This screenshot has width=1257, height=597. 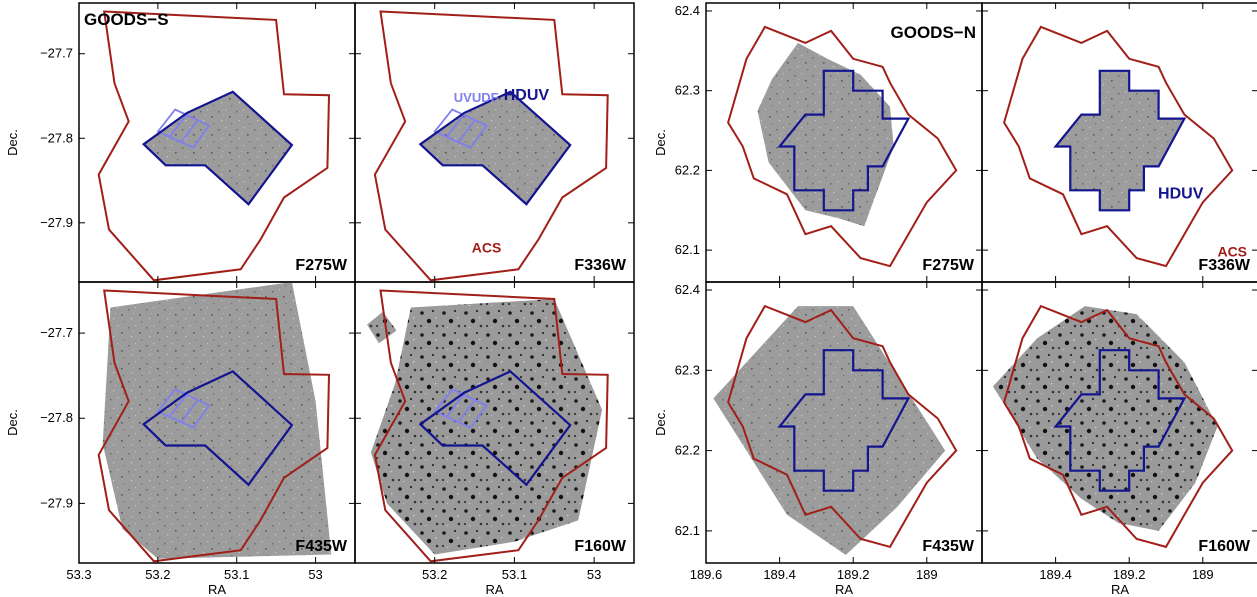 What do you see at coordinates (706, 574) in the screenshot?
I see `x-tick-label: 189.6` at bounding box center [706, 574].